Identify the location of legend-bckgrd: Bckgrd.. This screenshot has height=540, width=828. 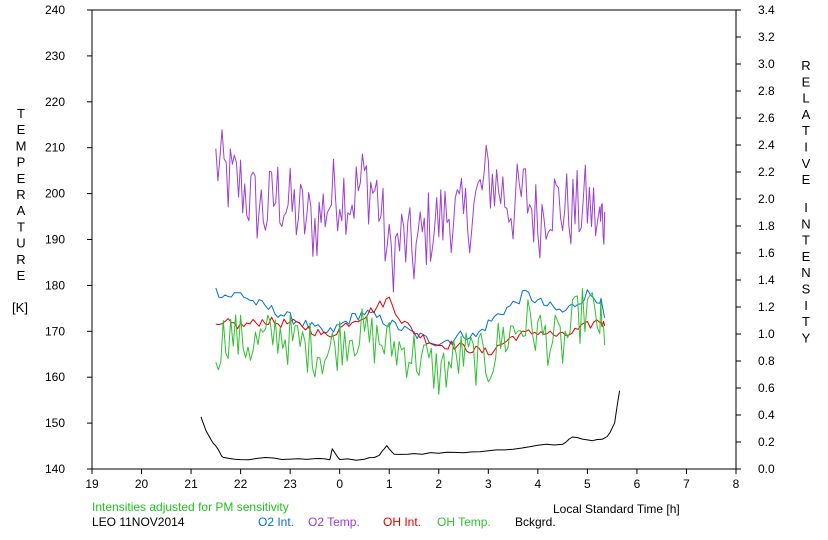
(535, 522).